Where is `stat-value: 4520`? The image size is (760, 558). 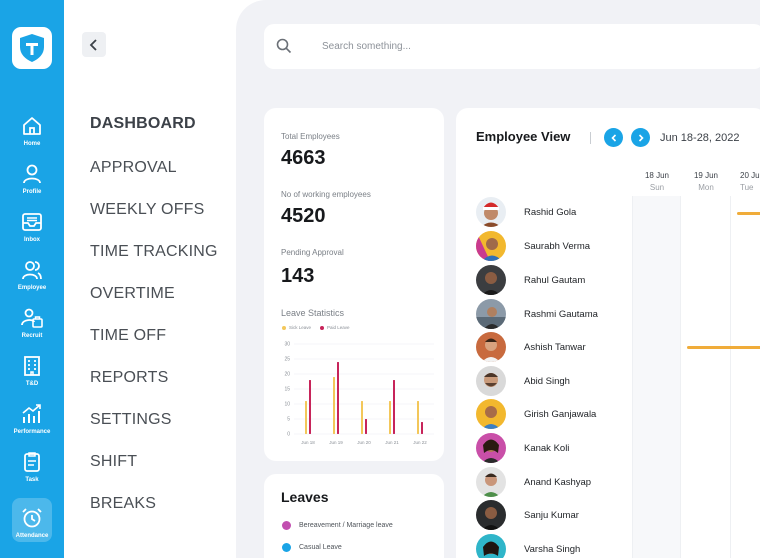
stat-value: 4520 is located at coordinates (303, 216).